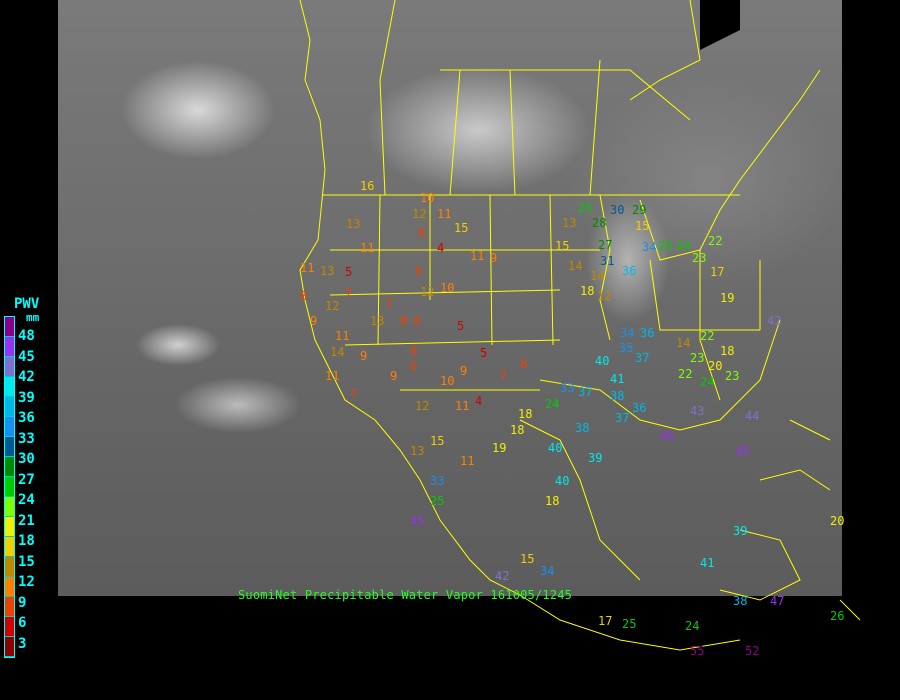 The height and width of the screenshot is (700, 900). I want to click on station-pwv-value: 26, so click(837, 616).